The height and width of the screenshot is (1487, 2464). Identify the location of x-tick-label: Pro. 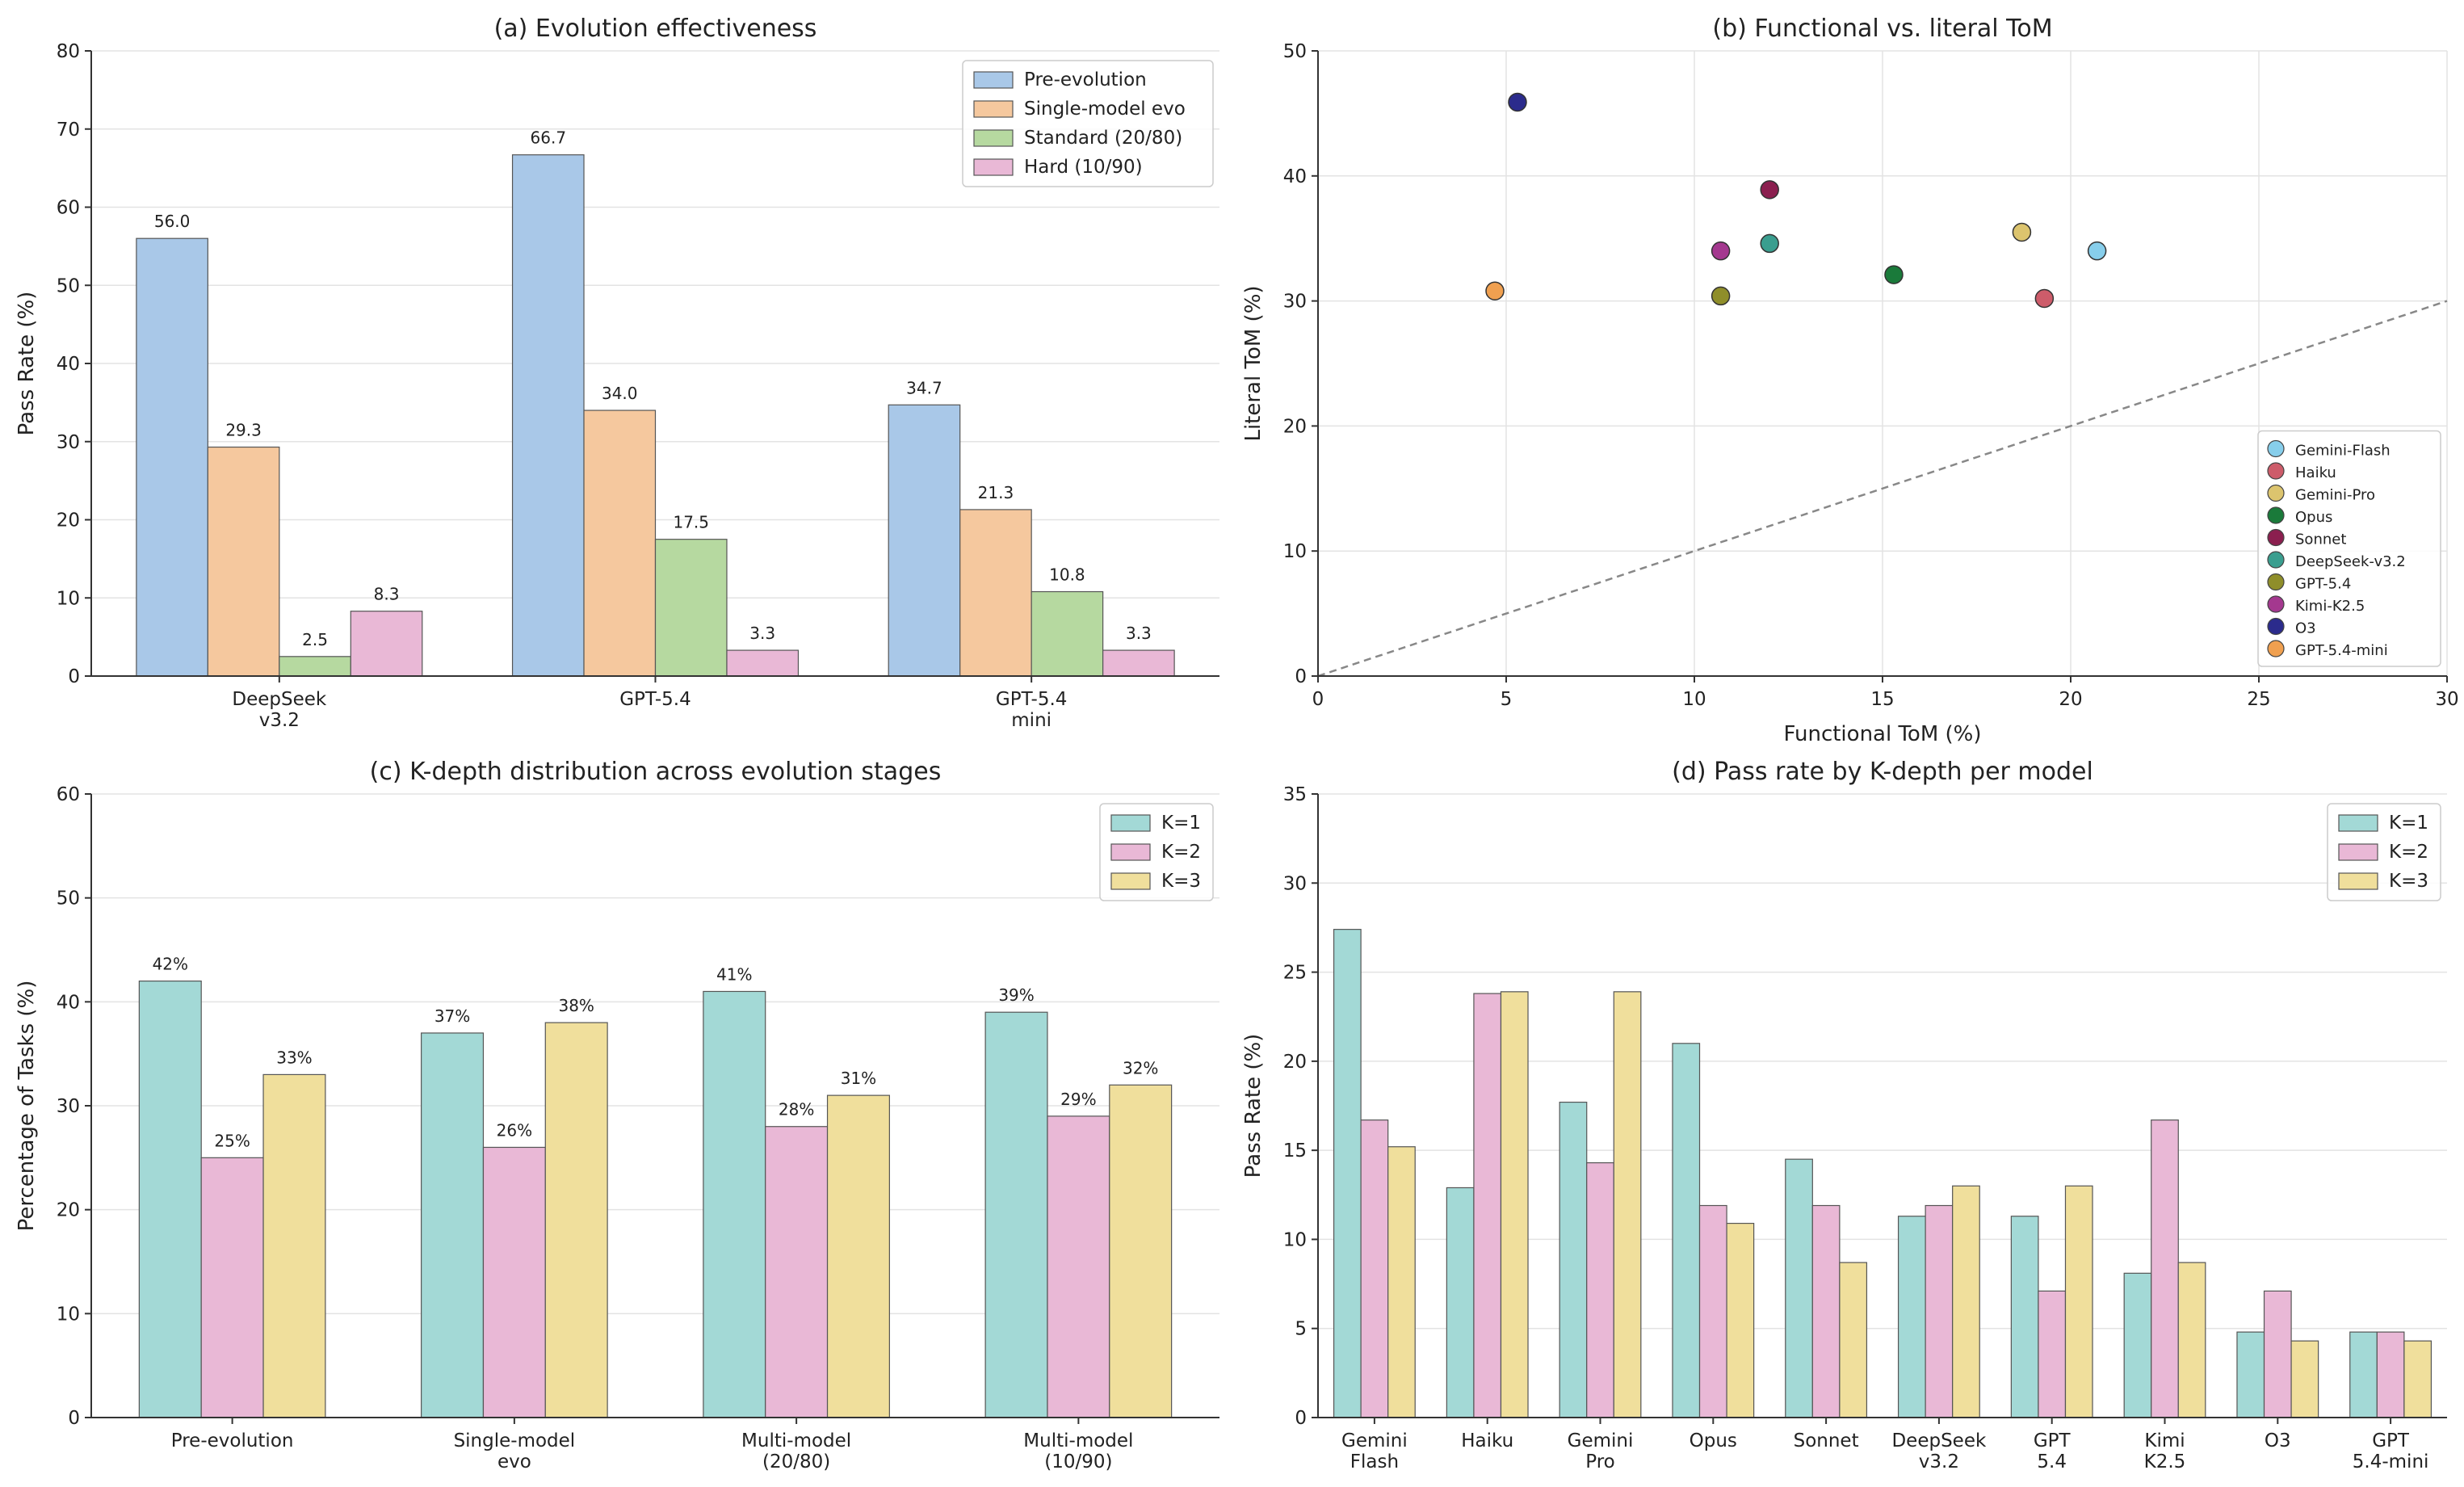
(1600, 1461).